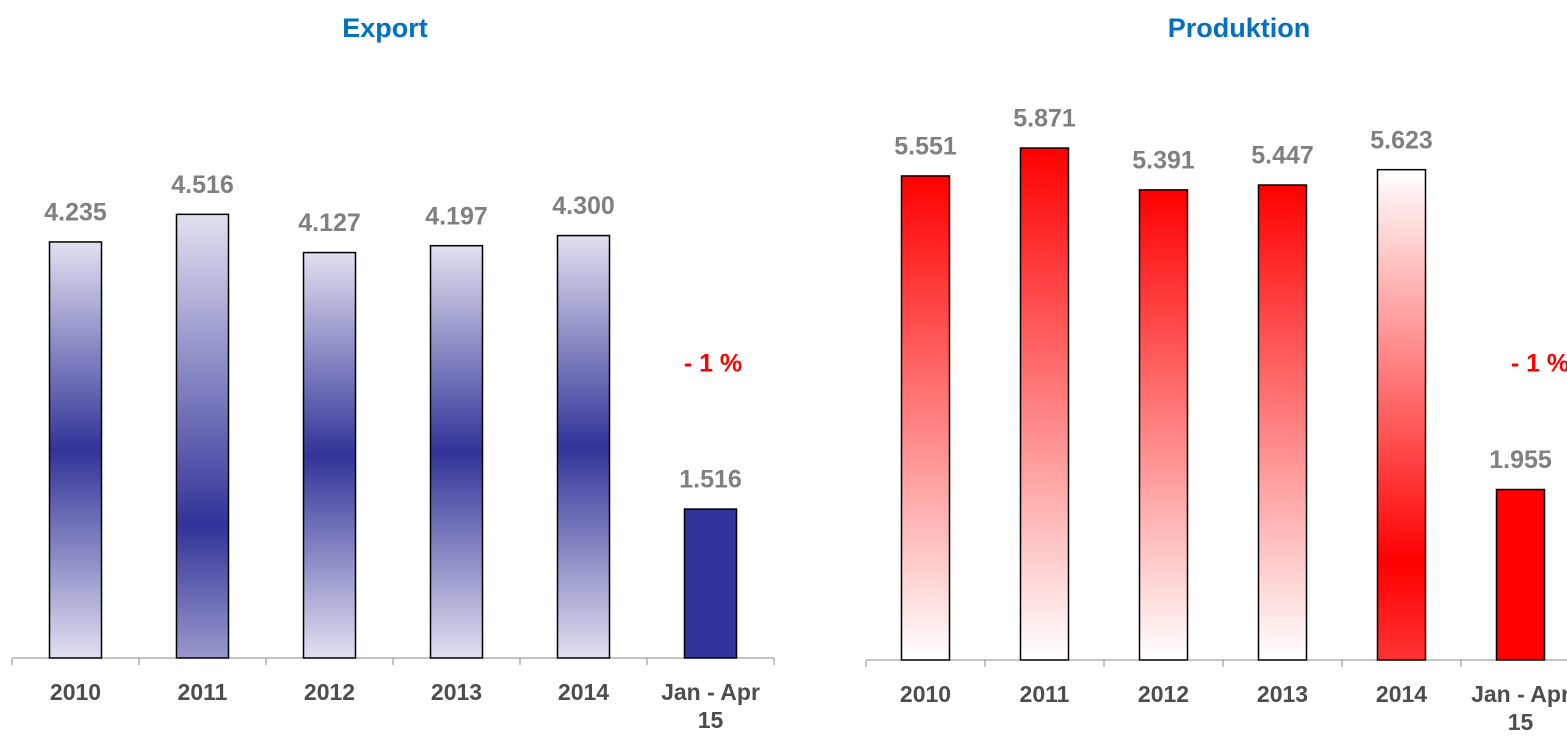  What do you see at coordinates (329, 223) in the screenshot?
I see `data-label: 4.127` at bounding box center [329, 223].